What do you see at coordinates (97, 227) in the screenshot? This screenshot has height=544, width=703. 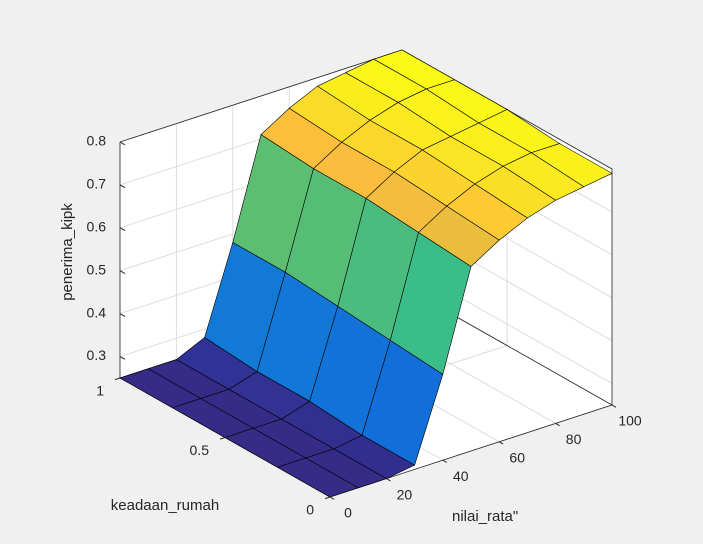 I see `z-tick-label: 0.6` at bounding box center [97, 227].